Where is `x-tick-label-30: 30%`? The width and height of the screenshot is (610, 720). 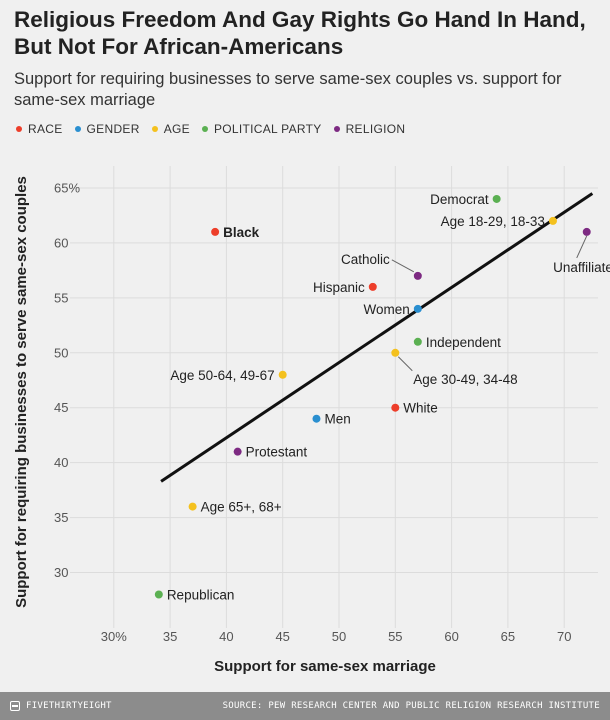 x-tick-label-30: 30% is located at coordinates (114, 636).